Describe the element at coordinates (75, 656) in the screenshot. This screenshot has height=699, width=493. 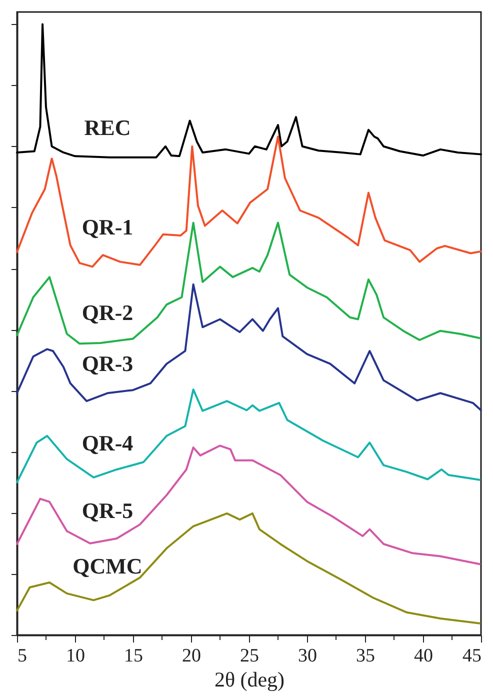
I see `x-tick-label: 10` at that location.